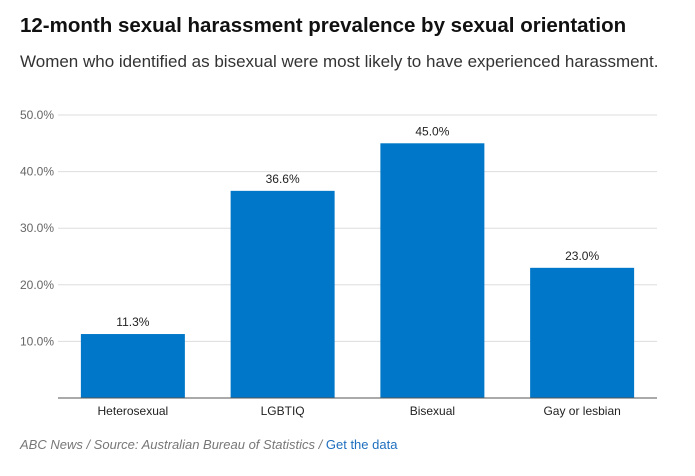  Describe the element at coordinates (133, 411) in the screenshot. I see `x-tick-label: Heterosexual` at that location.